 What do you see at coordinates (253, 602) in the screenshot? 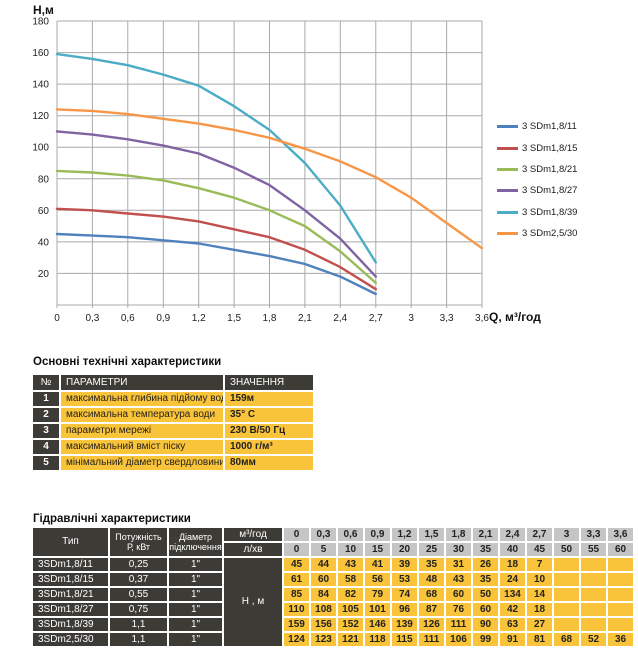
I see `hydr-head-unit-cell: Н , м` at bounding box center [253, 602].